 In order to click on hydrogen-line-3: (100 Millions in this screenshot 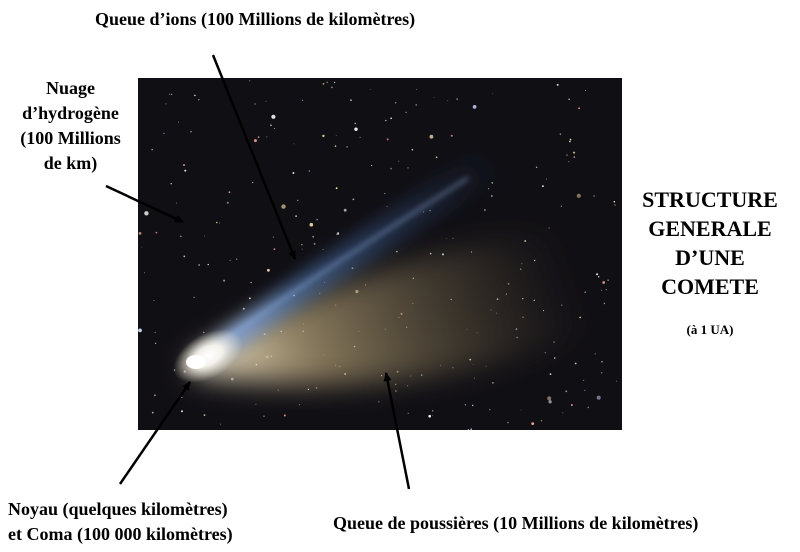, I will do `click(70, 138)`.